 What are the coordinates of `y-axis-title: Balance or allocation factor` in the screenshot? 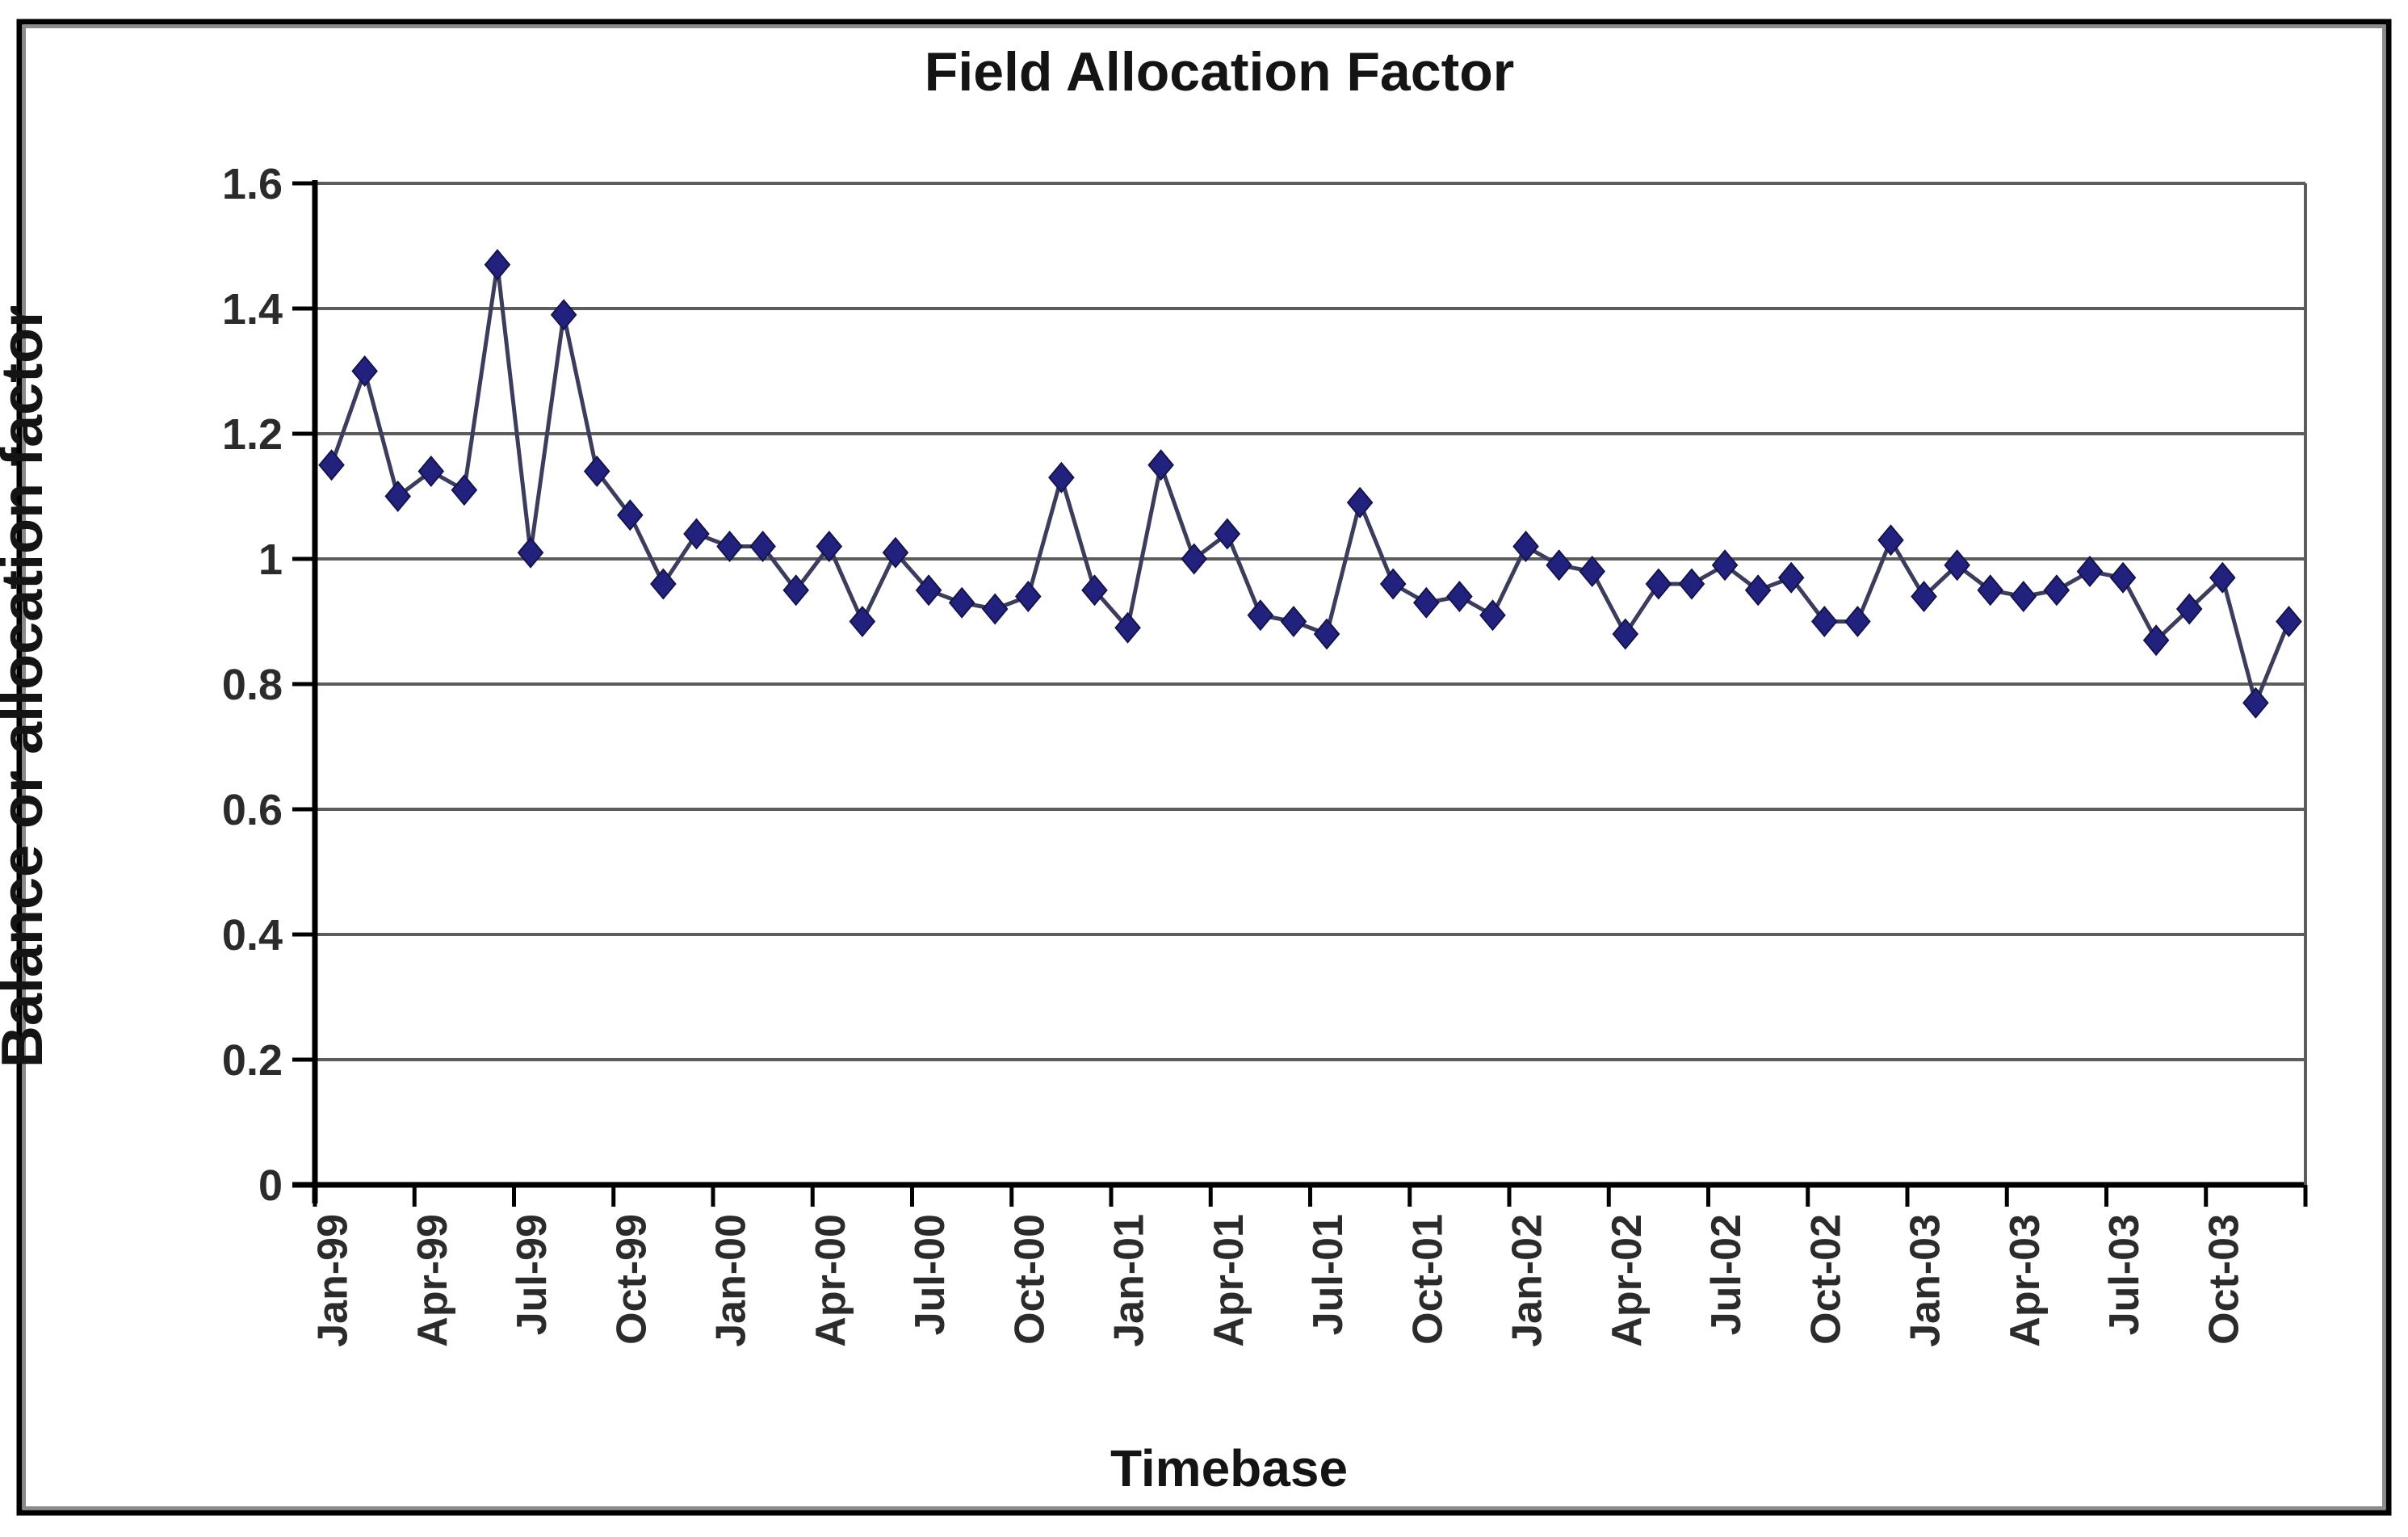 It's located at (27, 686).